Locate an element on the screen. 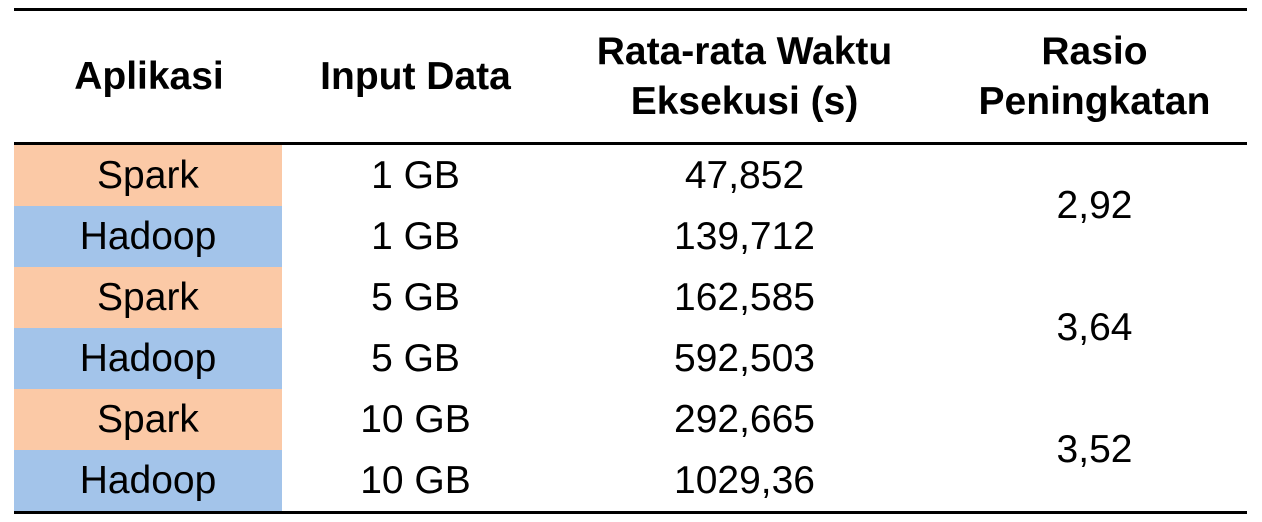  header-waktu-line1: Rata-rata Waktu is located at coordinates (744, 51).